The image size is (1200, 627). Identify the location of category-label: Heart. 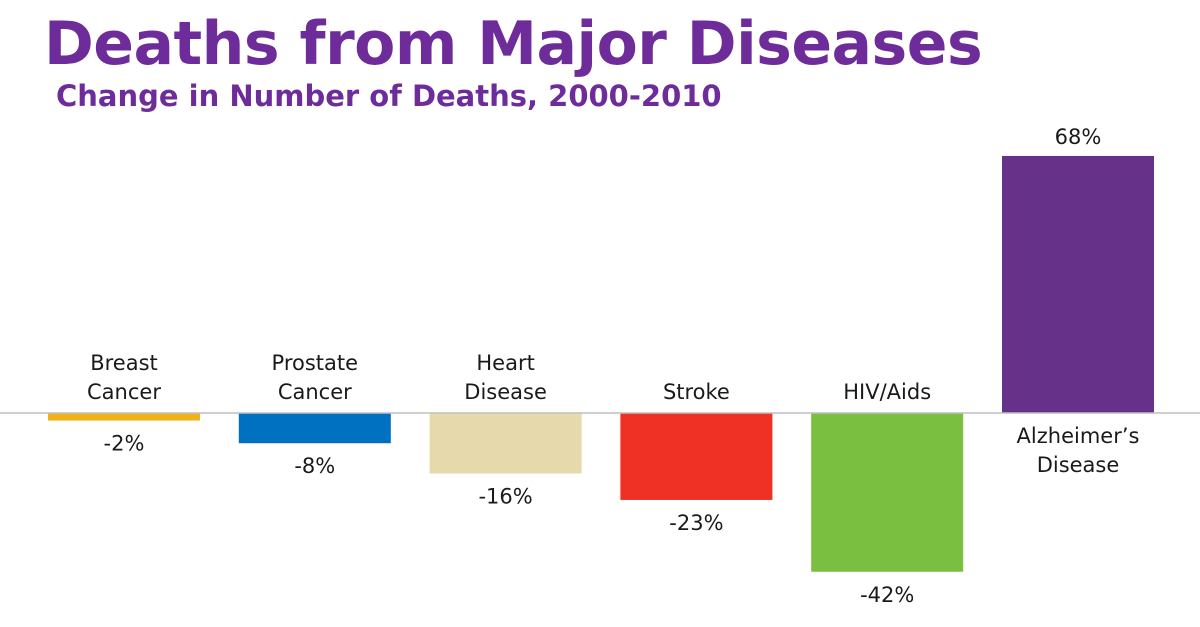
(505, 363).